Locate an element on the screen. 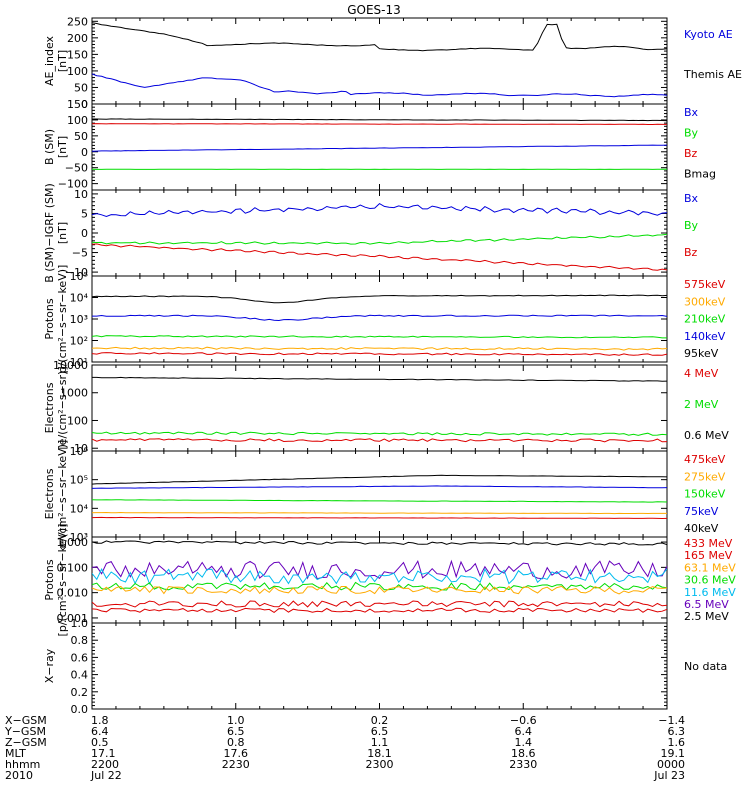  legend-label: No data is located at coordinates (705, 666).